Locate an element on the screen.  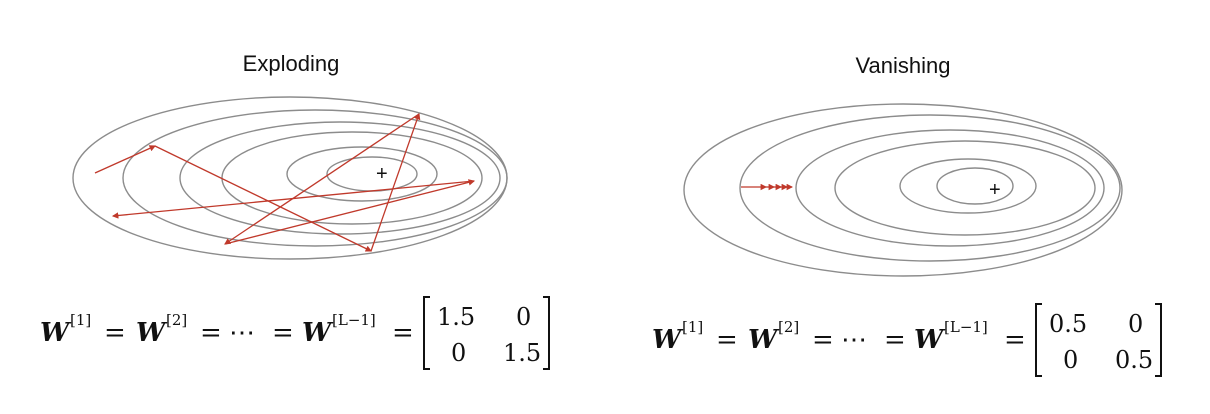
vanishing-title: Vanishing is located at coordinates (903, 65).